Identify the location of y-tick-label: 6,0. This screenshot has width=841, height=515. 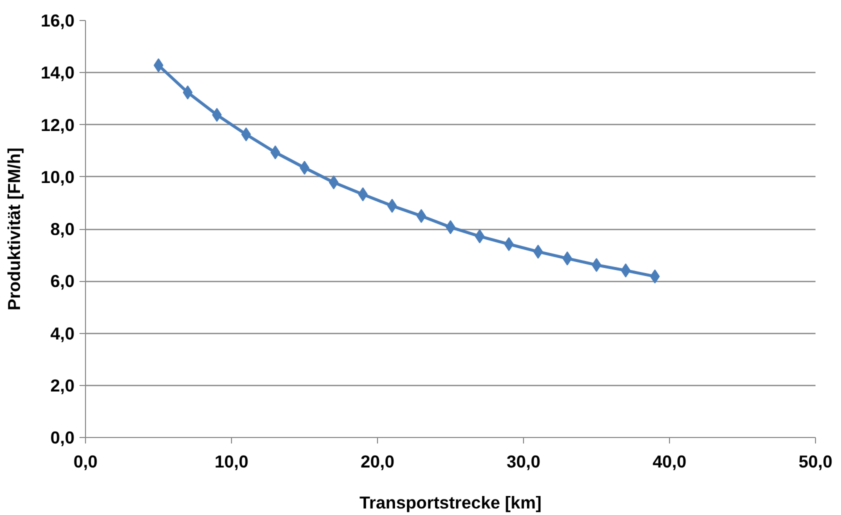
(62, 281).